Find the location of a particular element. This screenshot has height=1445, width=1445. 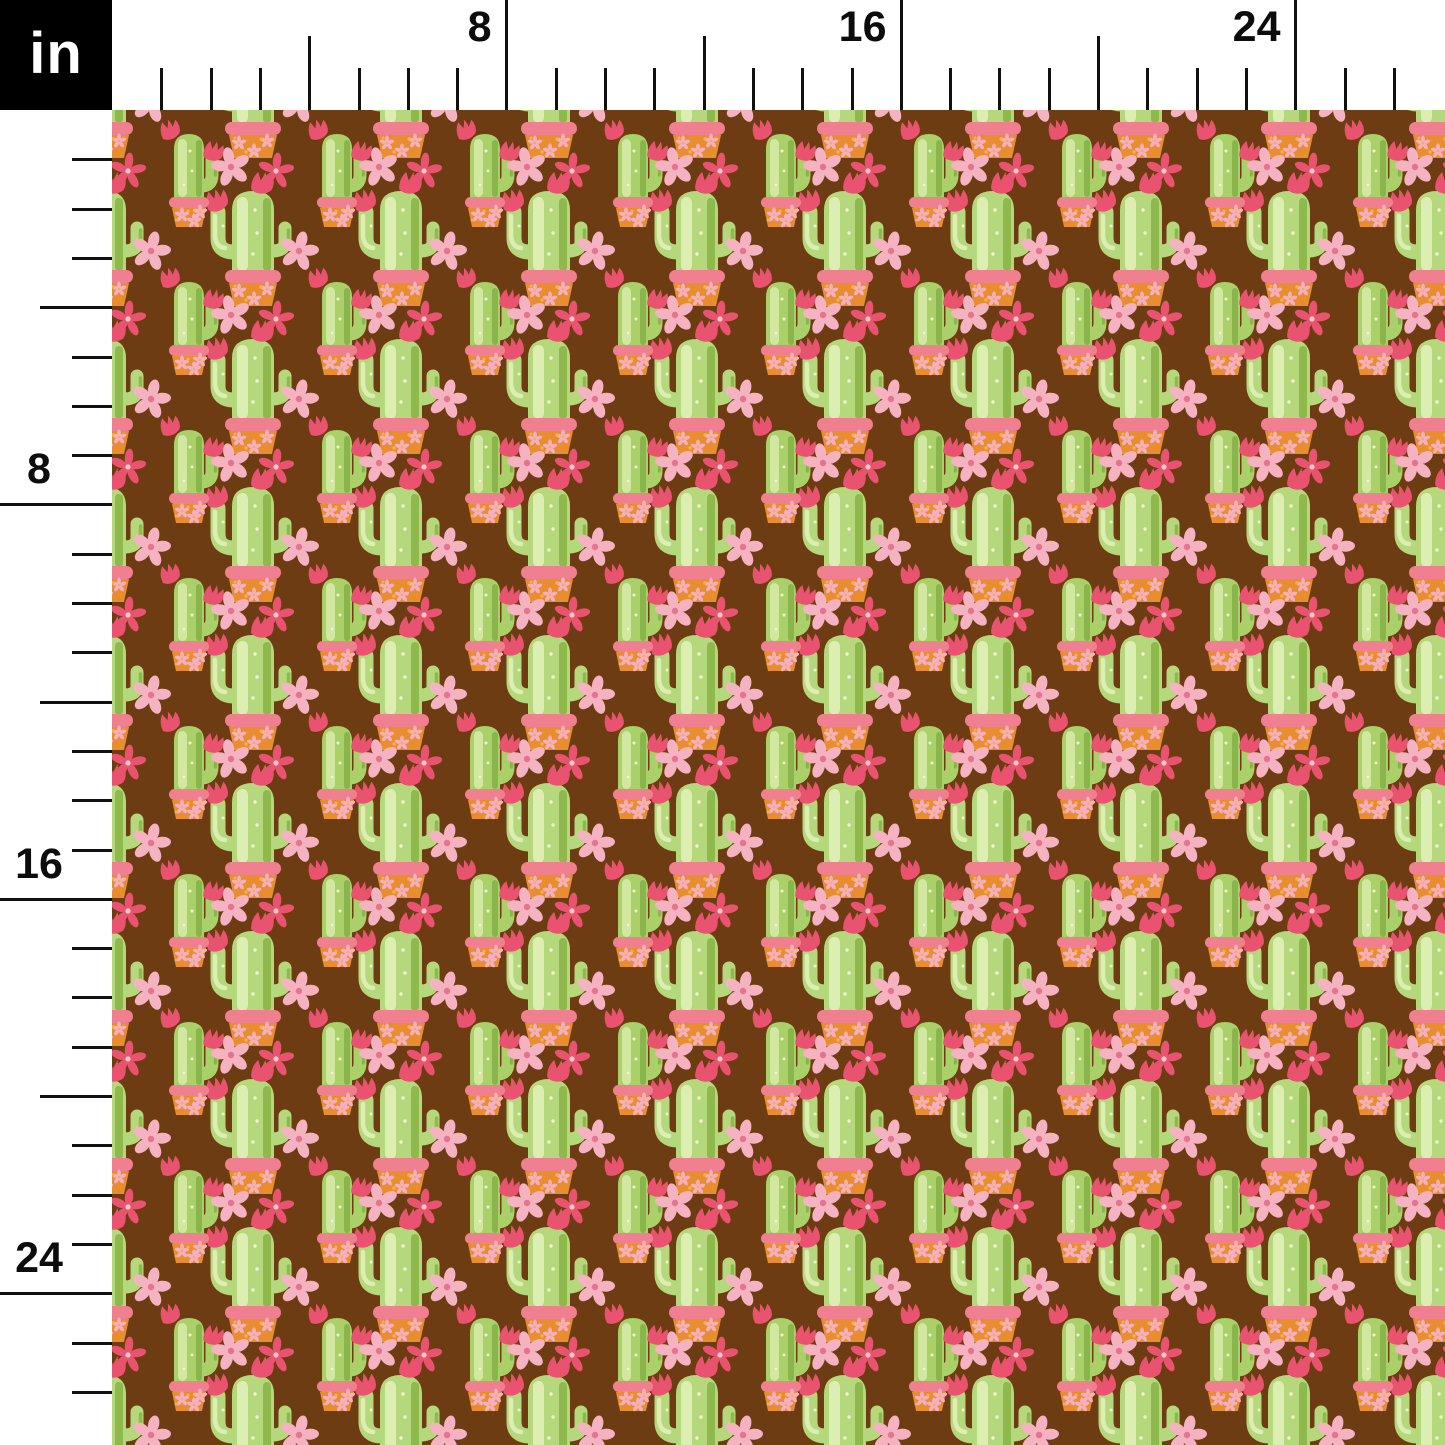

top-ruler-label: 24 is located at coordinates (1256, 27).